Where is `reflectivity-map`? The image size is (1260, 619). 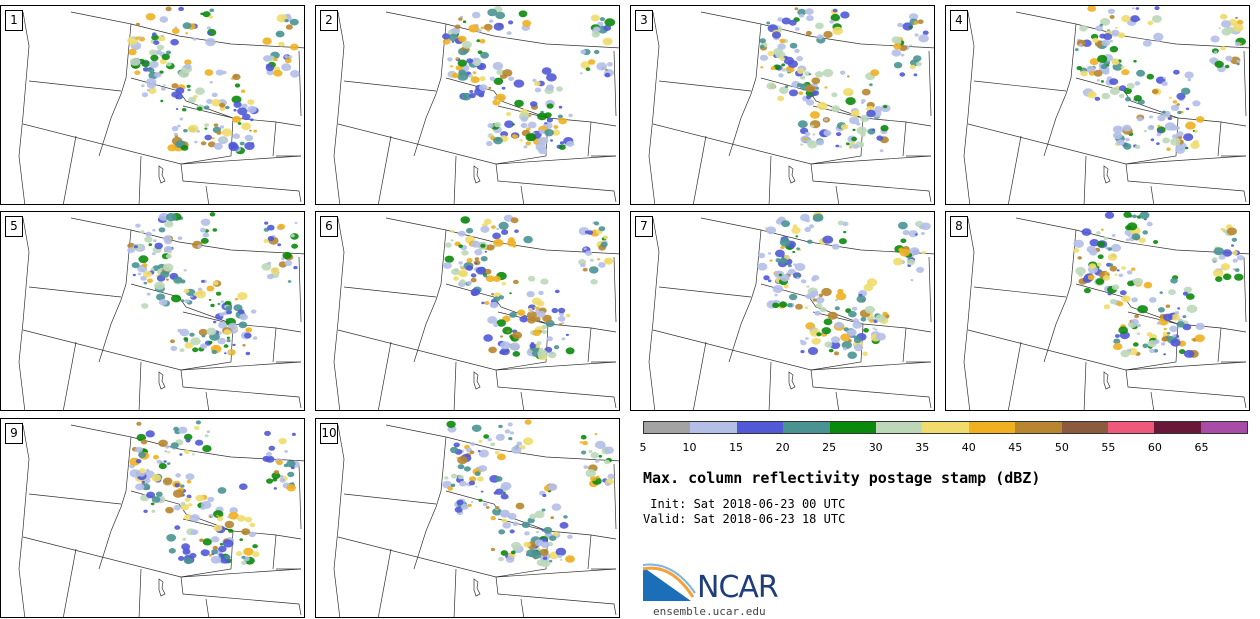
reflectivity-map is located at coordinates (161, 311).